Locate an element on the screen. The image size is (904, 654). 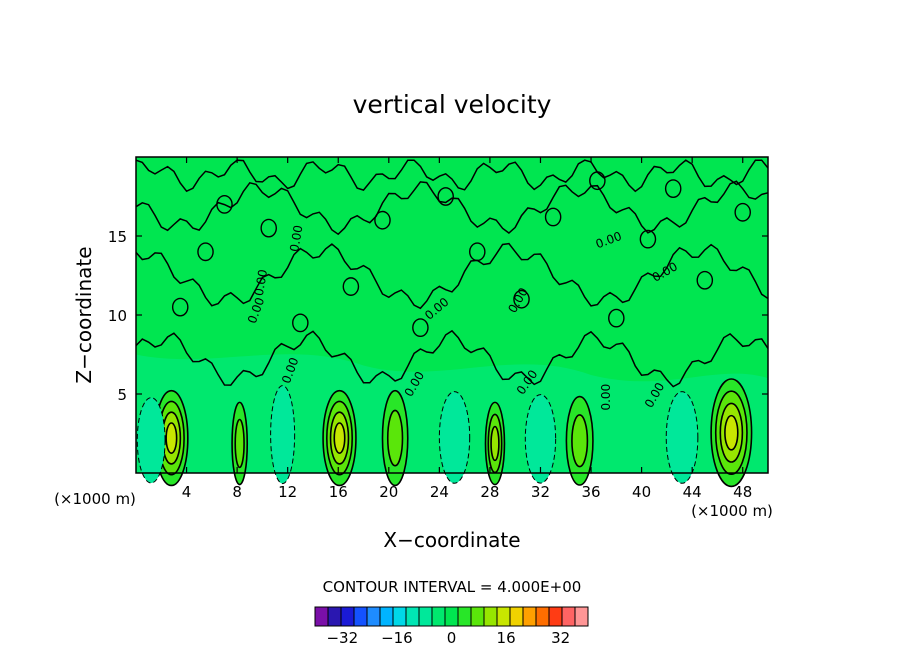
colorbar-swatch--24 is located at coordinates (373, 616).